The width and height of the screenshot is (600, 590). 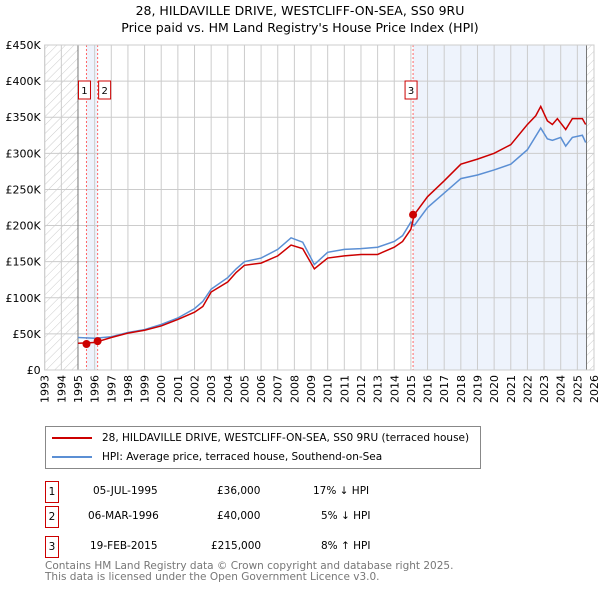 What do you see at coordinates (45, 389) in the screenshot?
I see `x-tick-label: 1993` at bounding box center [45, 389].